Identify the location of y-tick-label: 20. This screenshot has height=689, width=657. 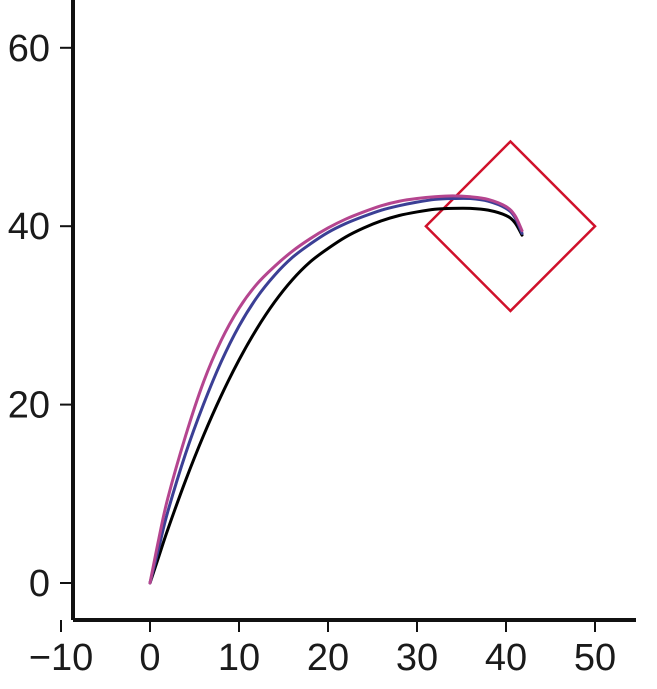
(29, 406).